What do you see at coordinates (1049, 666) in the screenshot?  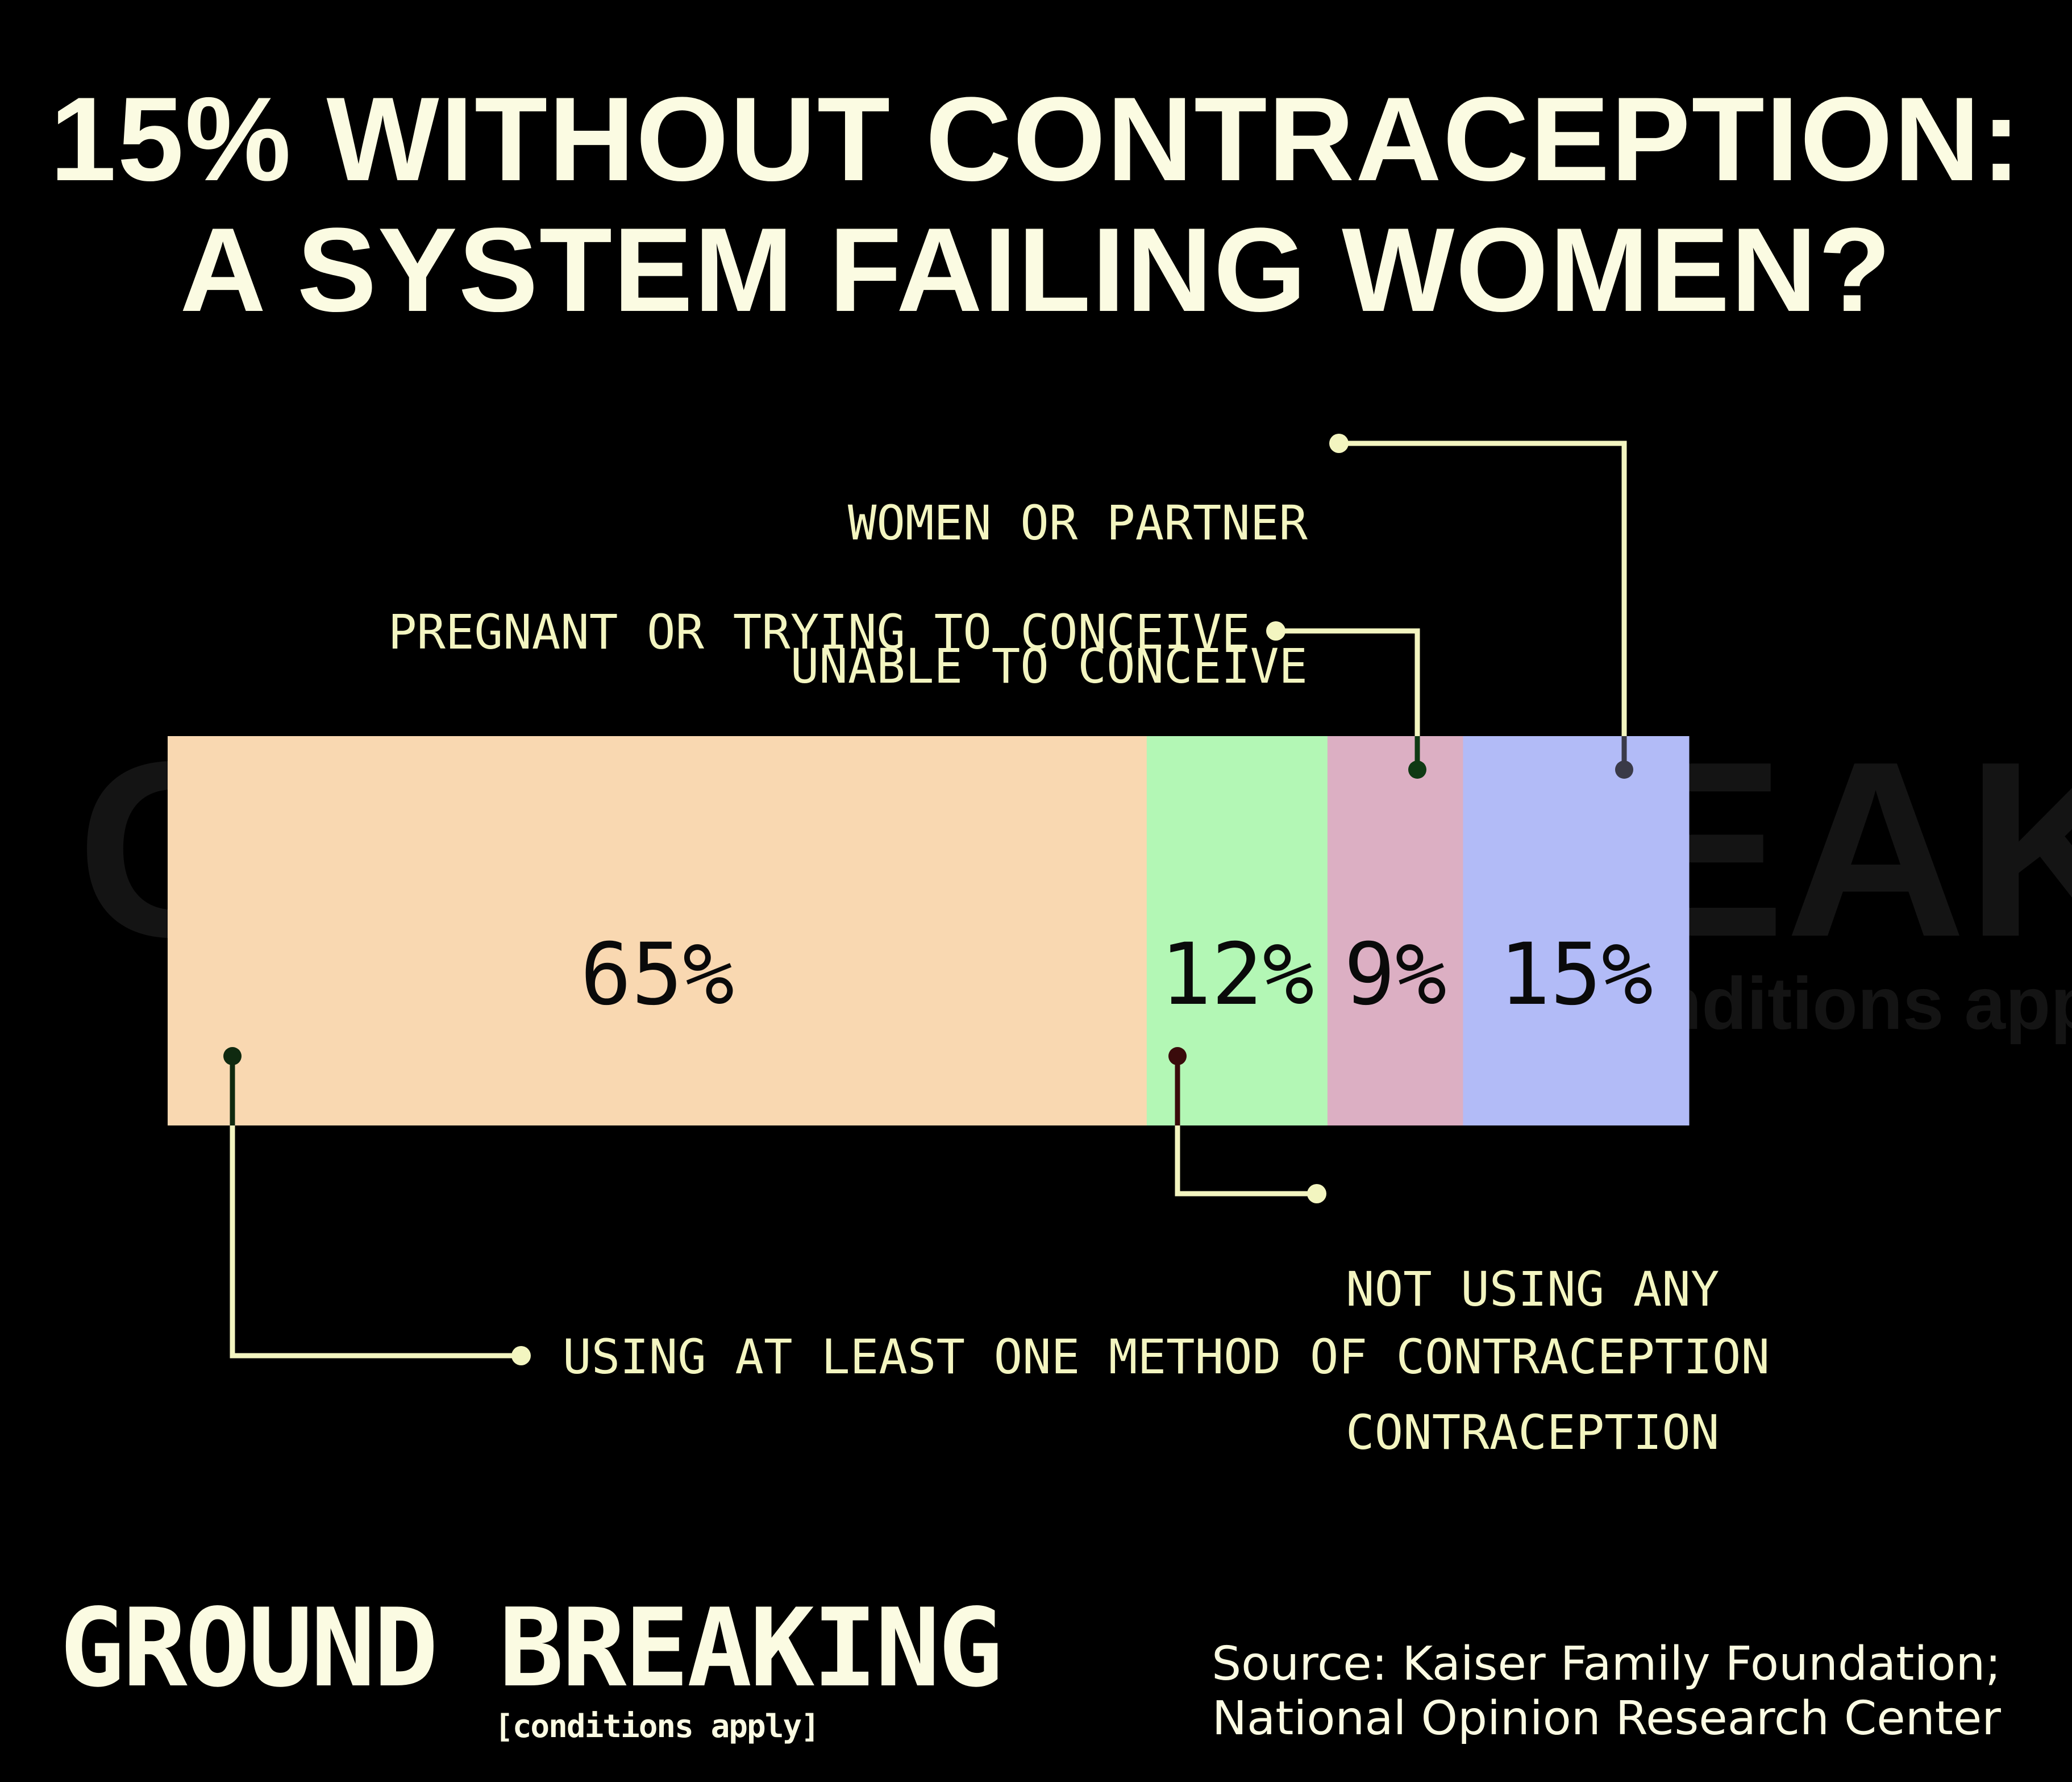 I see `annotation-unable-line-2: UNABLE TO CONCEIVE` at bounding box center [1049, 666].